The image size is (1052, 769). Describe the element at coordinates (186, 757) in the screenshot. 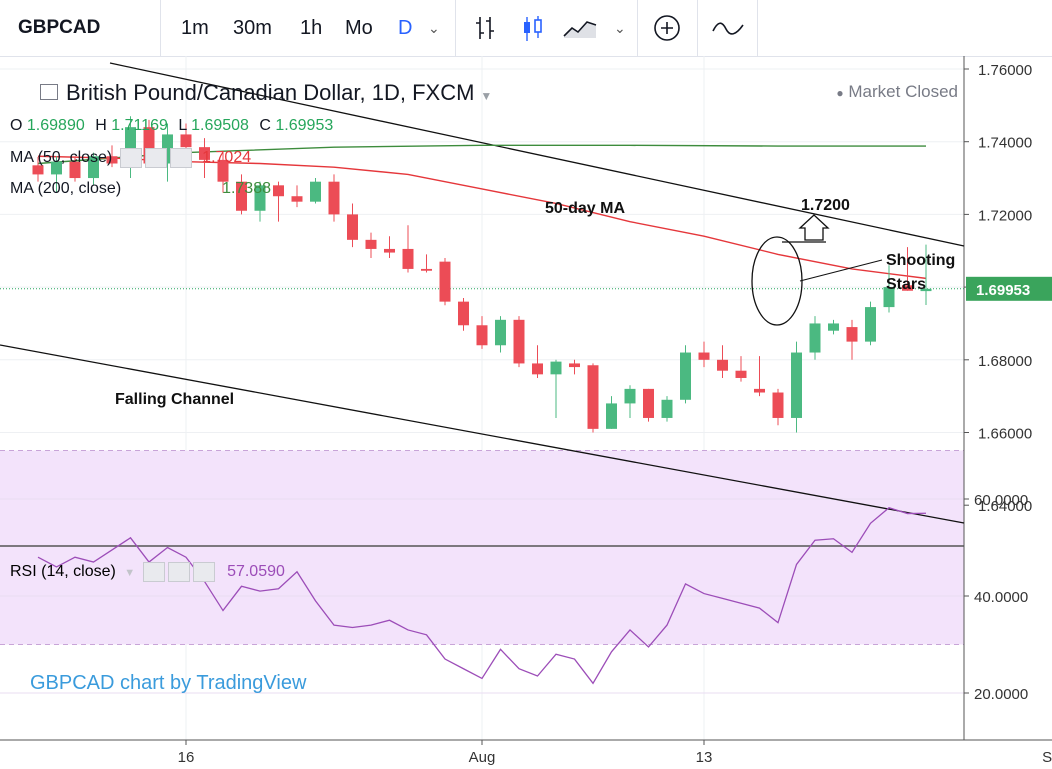

I see `time-axis-label: 16` at that location.